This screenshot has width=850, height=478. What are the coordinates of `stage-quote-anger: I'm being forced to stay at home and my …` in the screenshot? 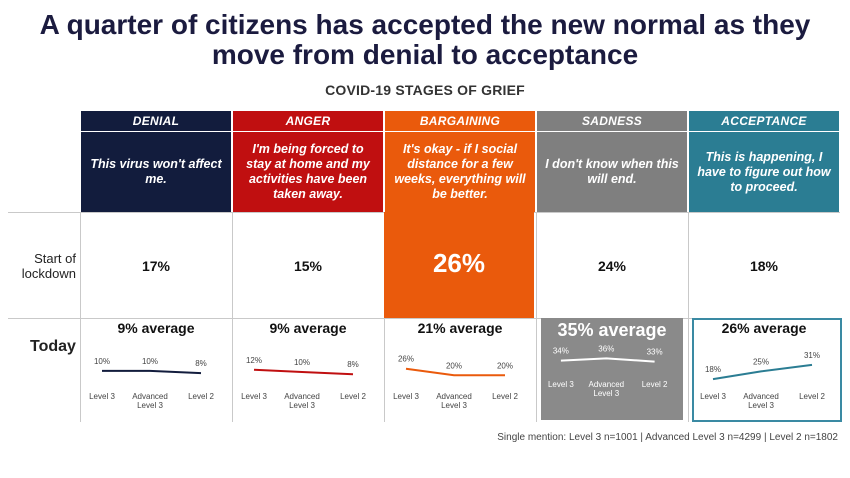 It's located at (308, 172).